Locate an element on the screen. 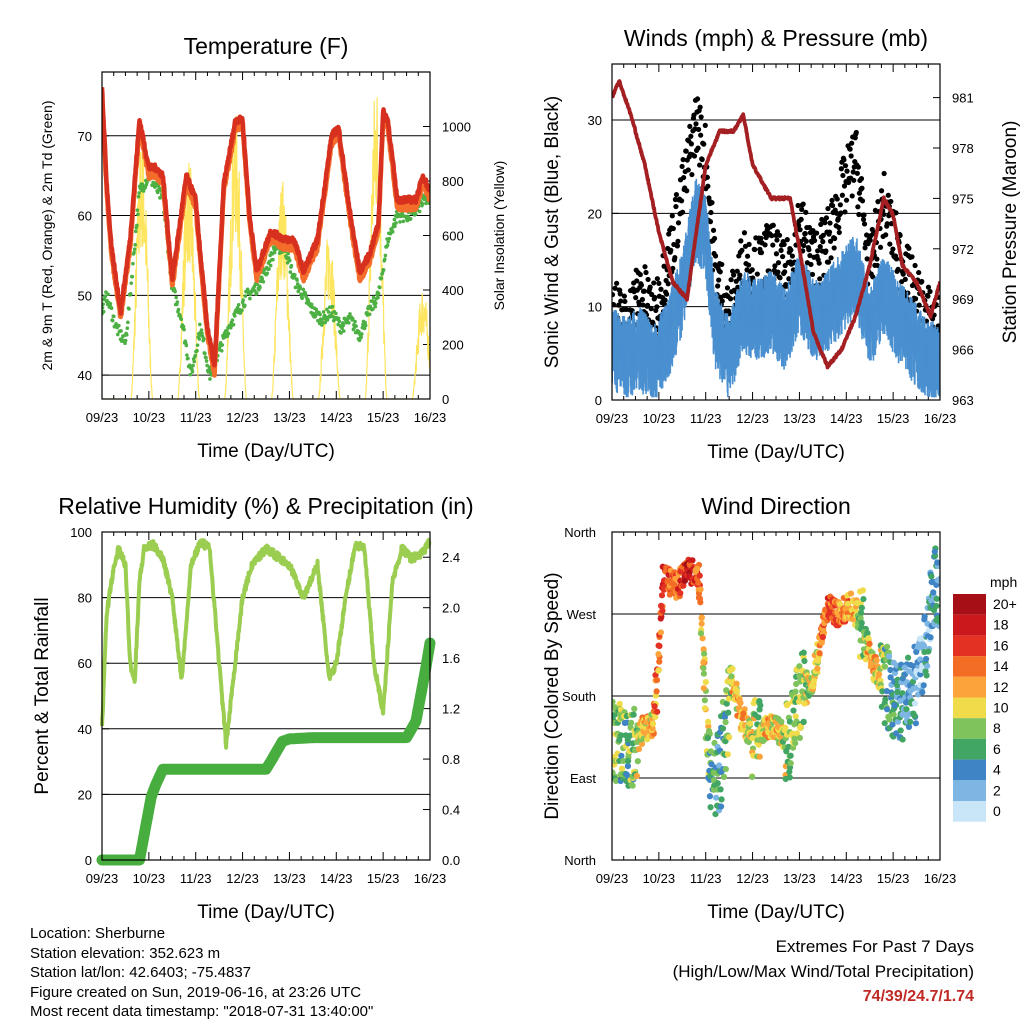  y-tick-label-right: 2.4 is located at coordinates (451, 557).